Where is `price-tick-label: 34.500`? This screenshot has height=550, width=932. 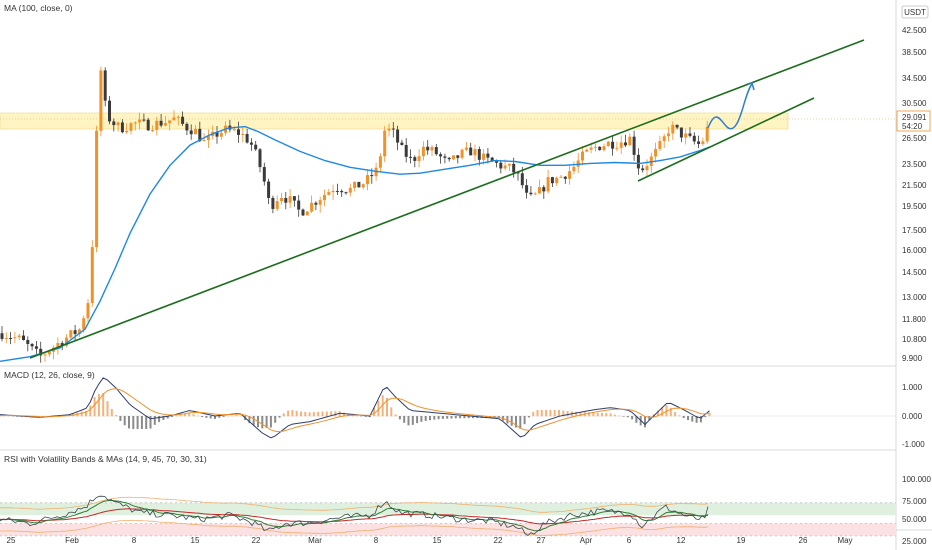
price-tick-label: 34.500 is located at coordinates (914, 78).